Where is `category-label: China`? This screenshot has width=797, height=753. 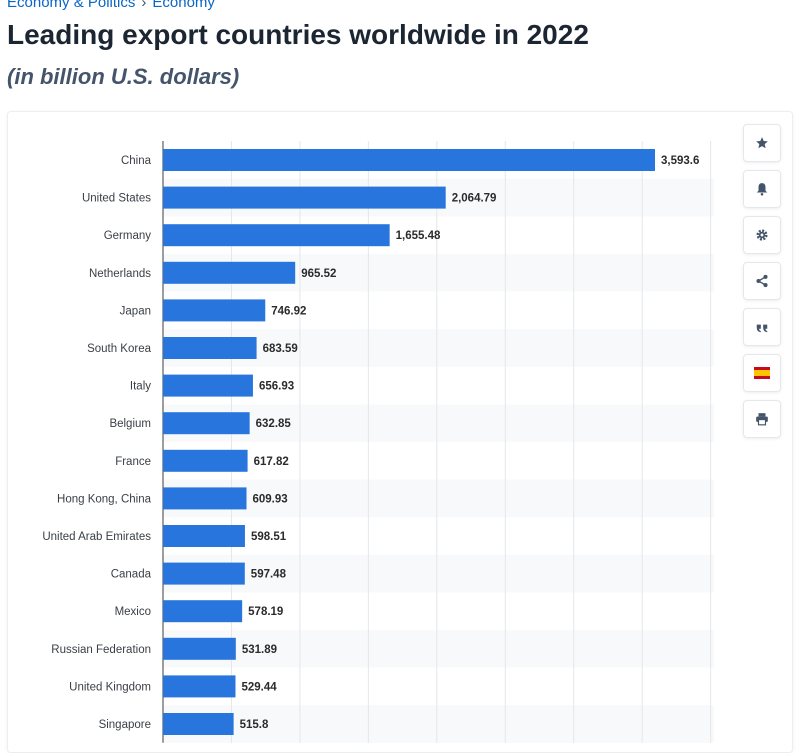 category-label: China is located at coordinates (136, 161).